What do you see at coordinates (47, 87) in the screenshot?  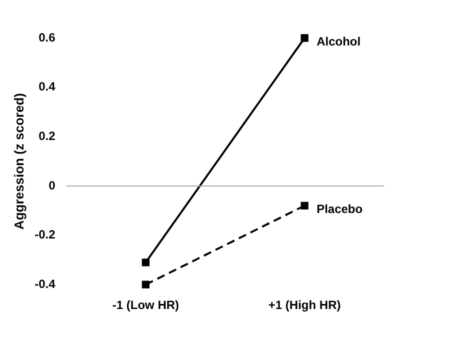 I see `y-tick-label: 0.4` at bounding box center [47, 87].